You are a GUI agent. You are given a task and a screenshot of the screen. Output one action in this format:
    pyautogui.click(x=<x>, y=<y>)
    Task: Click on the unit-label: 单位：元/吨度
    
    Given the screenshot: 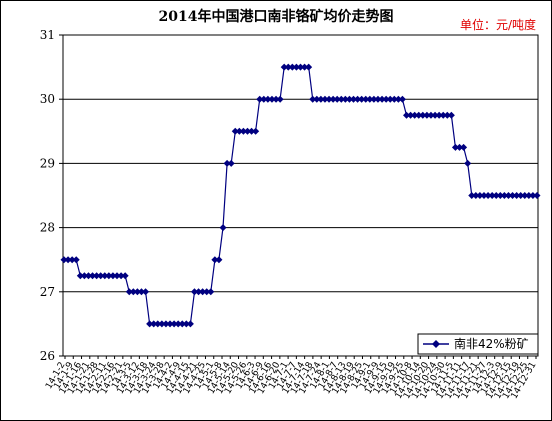 What is the action you would take?
    pyautogui.click(x=497, y=25)
    